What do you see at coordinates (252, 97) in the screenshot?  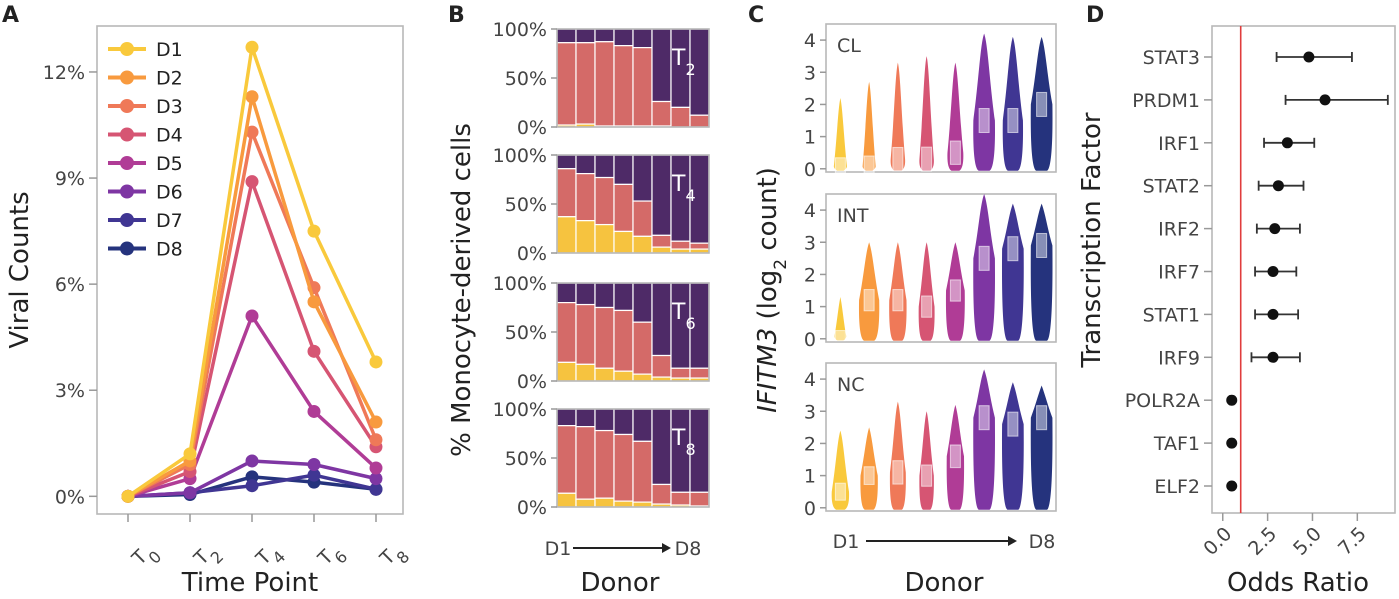 I see `panel-a-point-d2` at bounding box center [252, 97].